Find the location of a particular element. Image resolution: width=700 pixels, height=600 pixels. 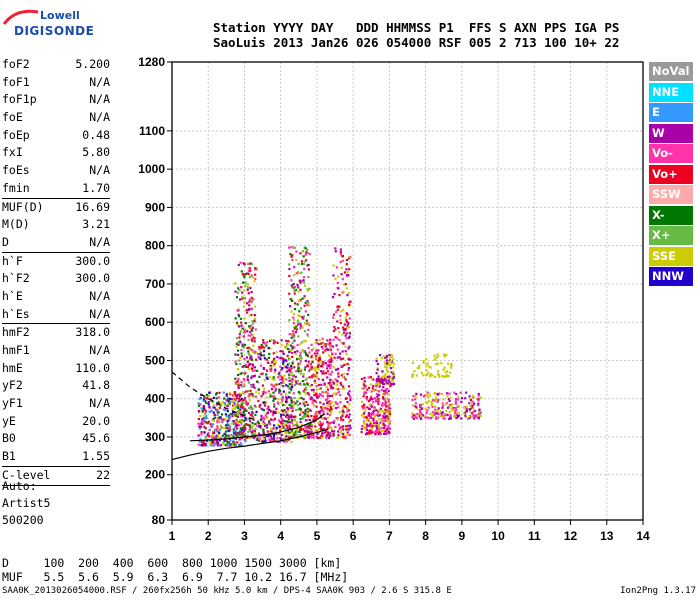

param-row: hmE 110.0 is located at coordinates (56, 369).